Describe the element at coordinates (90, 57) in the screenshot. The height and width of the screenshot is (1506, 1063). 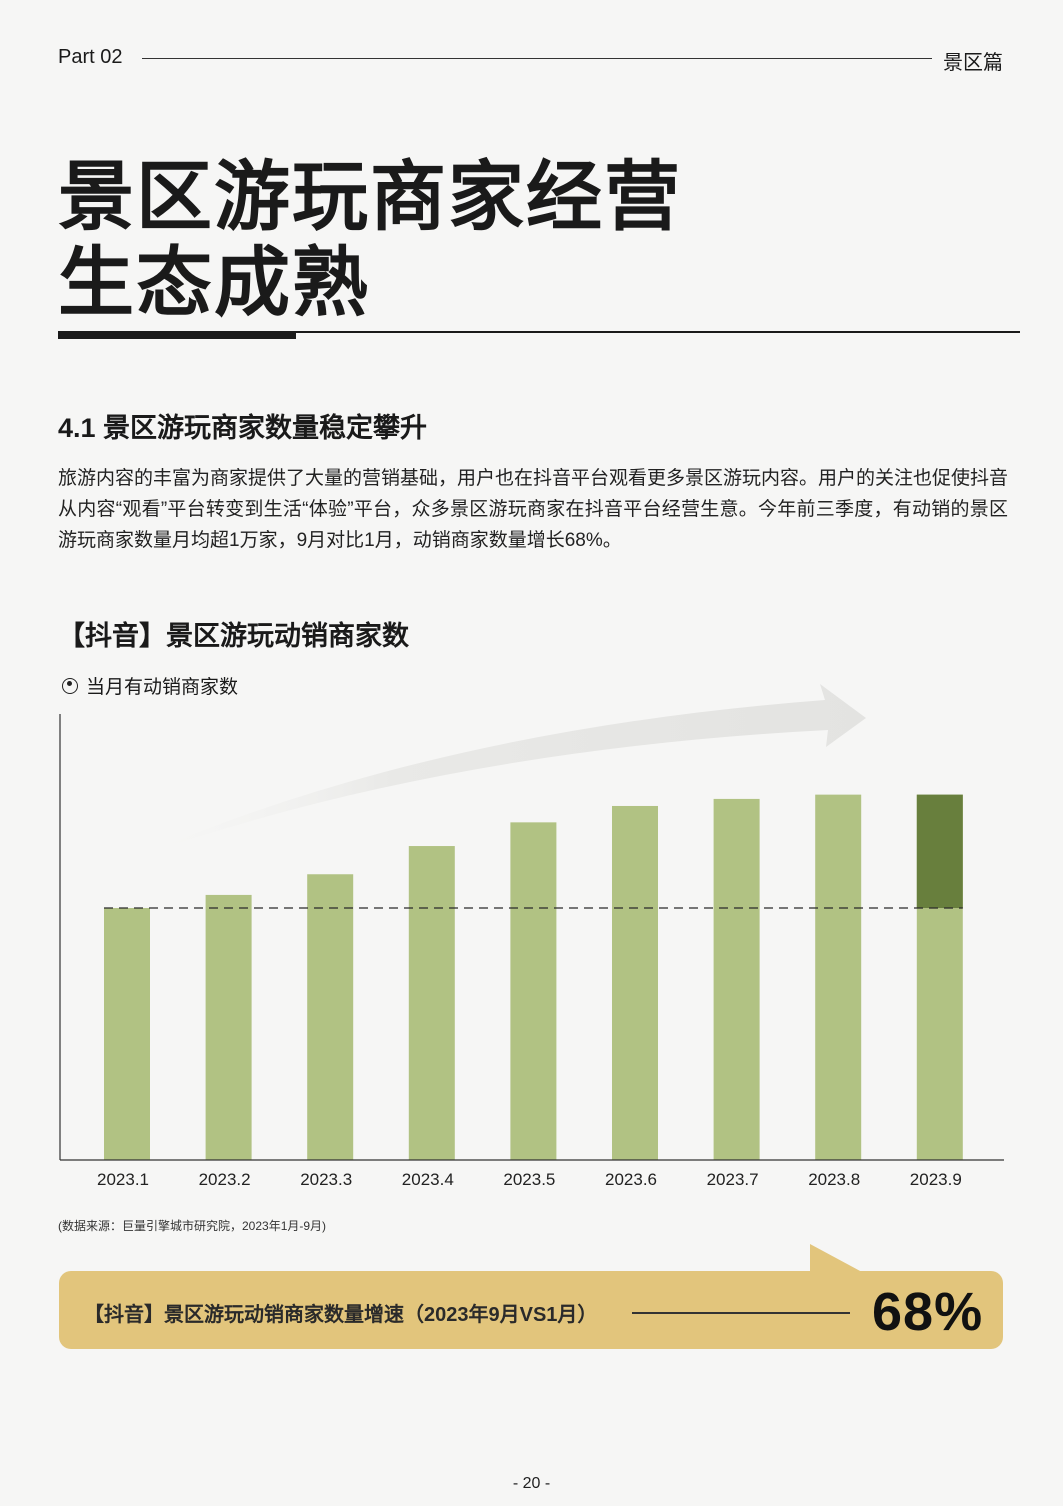
I see `part-label: Part 02` at that location.